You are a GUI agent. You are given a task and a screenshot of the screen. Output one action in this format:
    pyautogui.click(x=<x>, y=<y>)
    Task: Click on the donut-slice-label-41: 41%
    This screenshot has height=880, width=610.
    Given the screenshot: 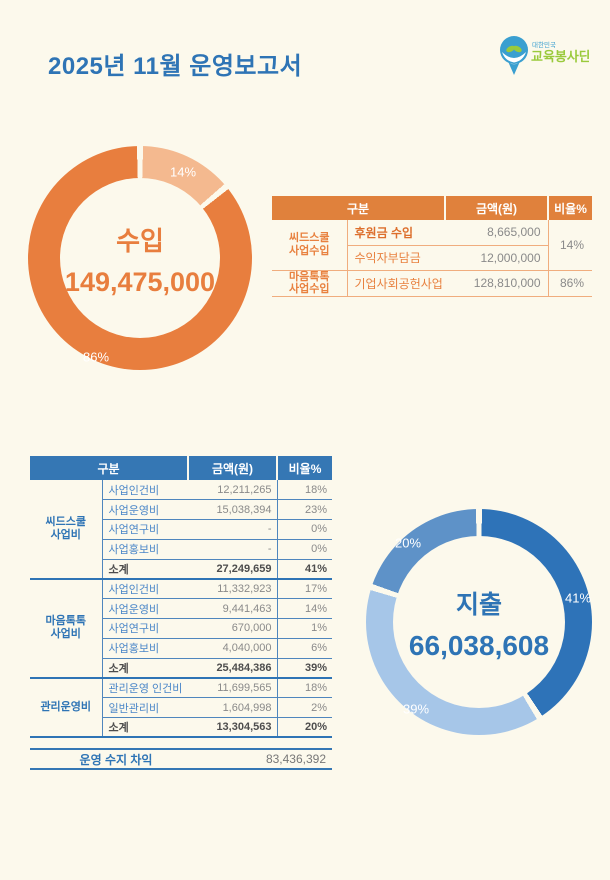 What is the action you would take?
    pyautogui.click(x=578, y=598)
    